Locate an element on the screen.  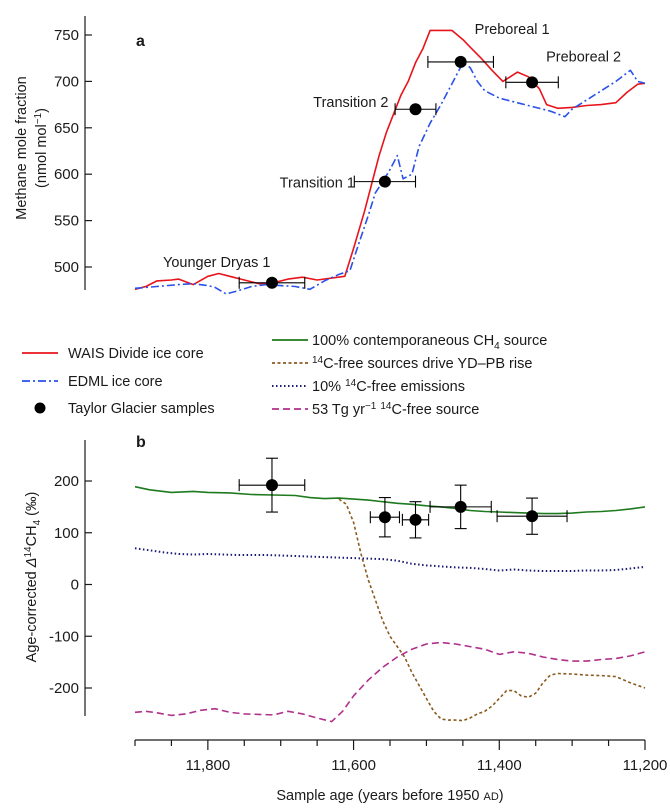
legend-label-53-tg: 53 Tg yr−1 14C-free source is located at coordinates (395, 409).